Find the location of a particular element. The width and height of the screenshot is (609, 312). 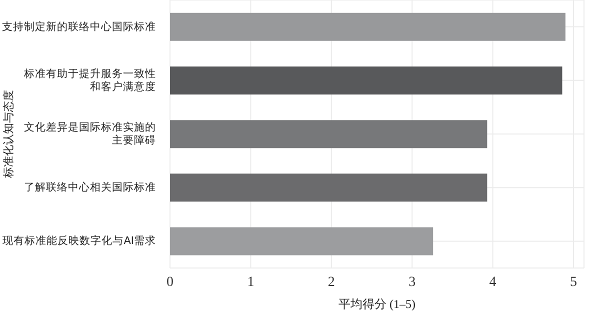

x-tick-label: 3 is located at coordinates (412, 282).